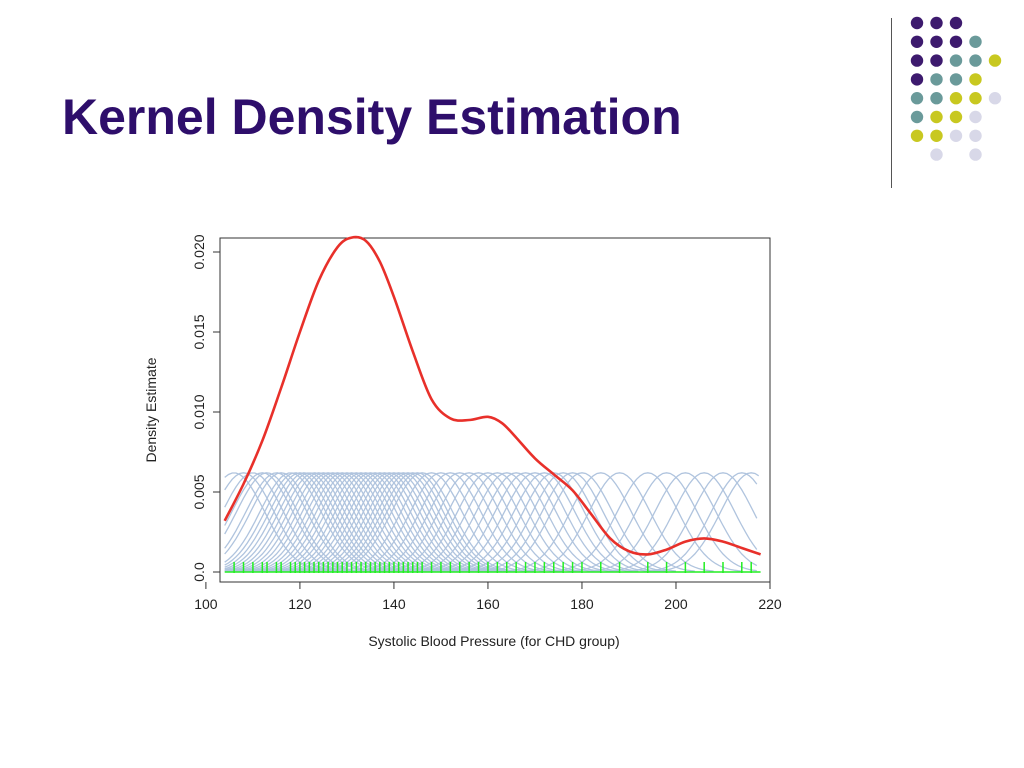 The width and height of the screenshot is (1024, 768). Describe the element at coordinates (582, 604) in the screenshot. I see `x-tick-label: 180` at that location.